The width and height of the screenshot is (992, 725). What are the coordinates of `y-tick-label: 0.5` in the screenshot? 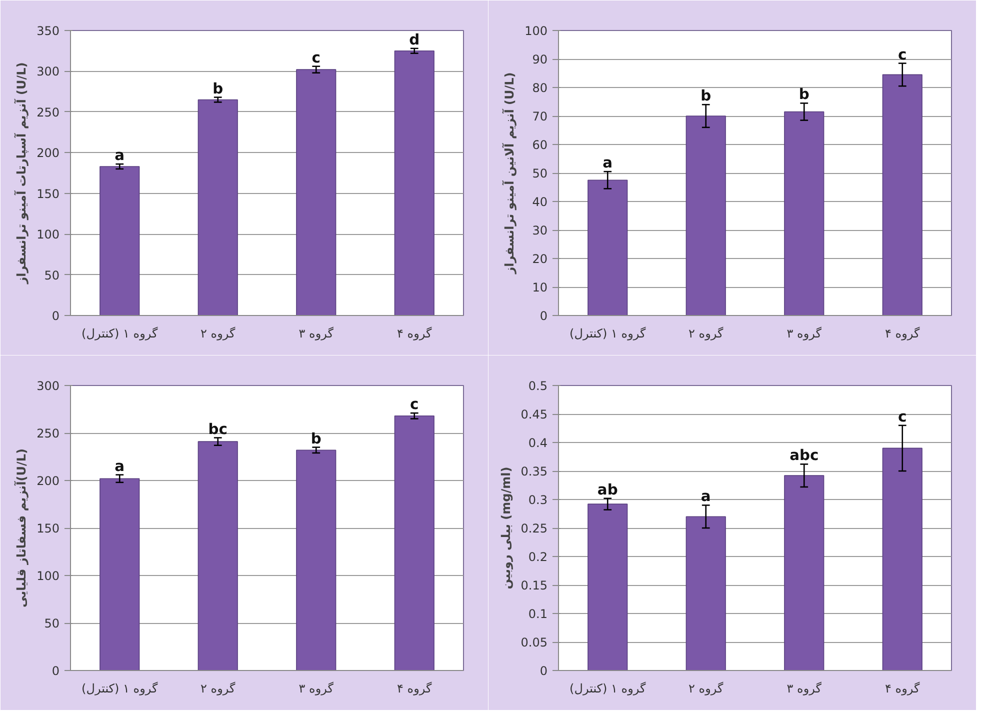 It's located at (538, 386).